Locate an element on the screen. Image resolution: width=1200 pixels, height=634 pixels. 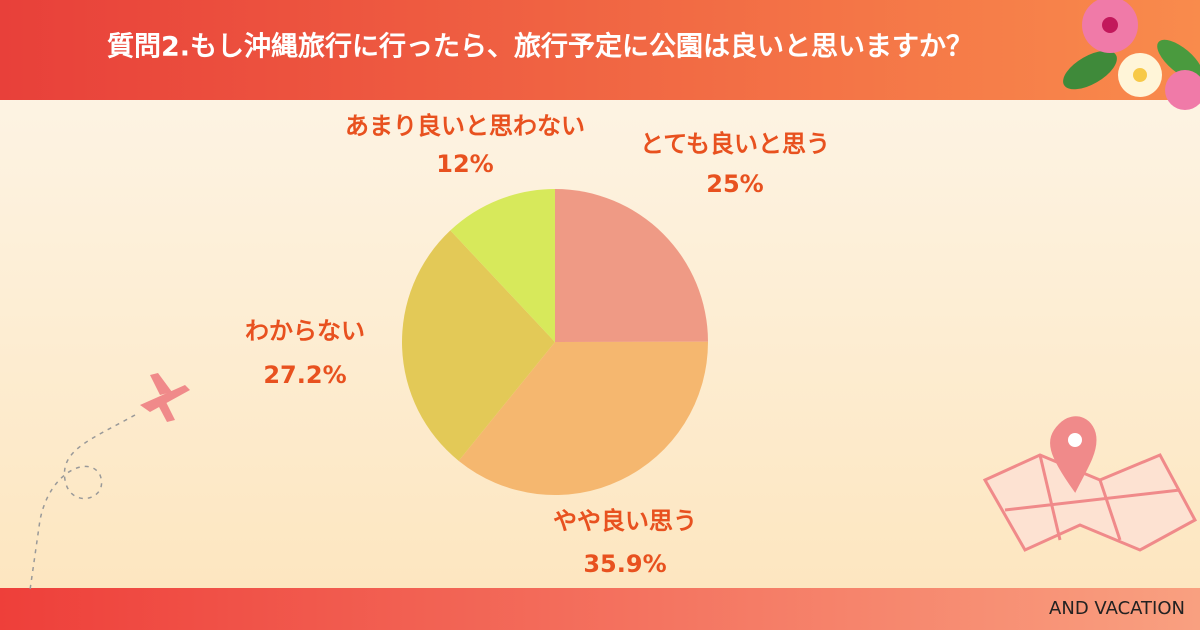
value-label: 25% is located at coordinates (734, 184).